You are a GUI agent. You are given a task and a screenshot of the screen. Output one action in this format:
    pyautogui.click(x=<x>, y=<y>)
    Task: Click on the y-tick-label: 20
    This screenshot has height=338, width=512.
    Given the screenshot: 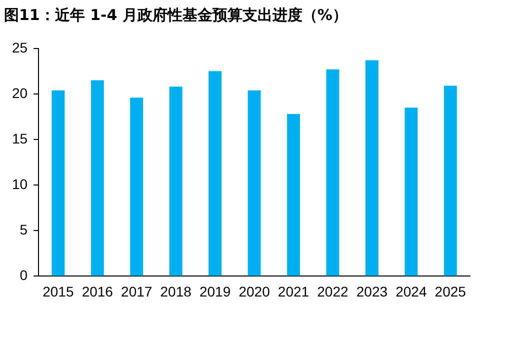 What is the action you would take?
    pyautogui.click(x=20, y=92)
    